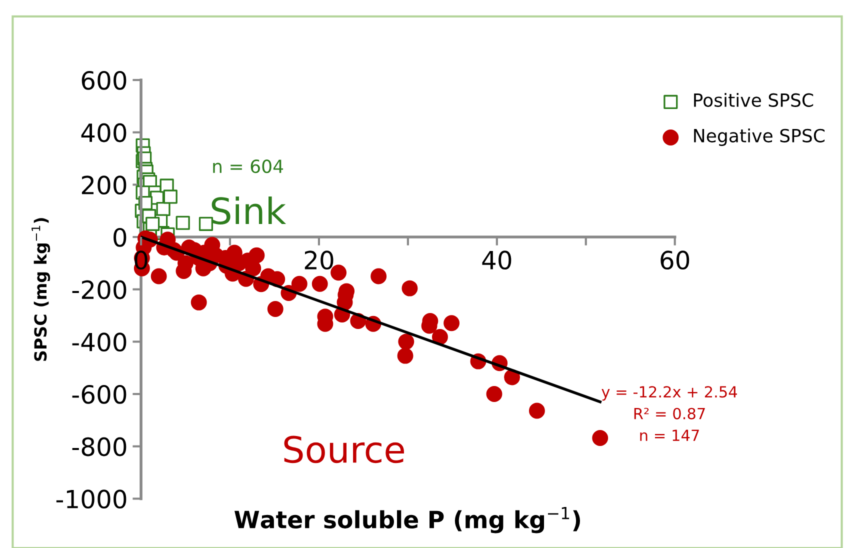 Image resolution: width=846 pixels, height=548 pixels. What do you see at coordinates (120, 237) in the screenshot?
I see `y-tick-label: 0` at bounding box center [120, 237].